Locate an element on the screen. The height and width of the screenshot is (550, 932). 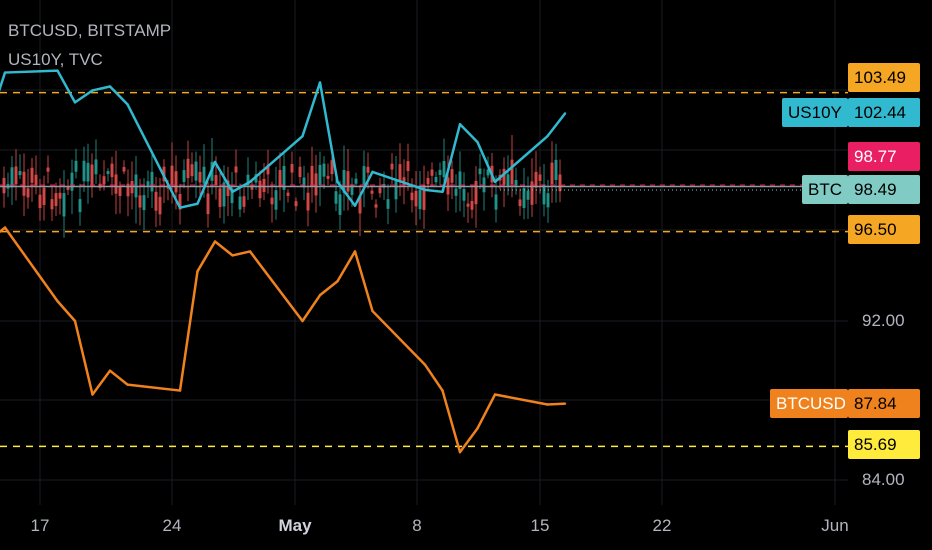
x-tick-8: 8 is located at coordinates (417, 525).